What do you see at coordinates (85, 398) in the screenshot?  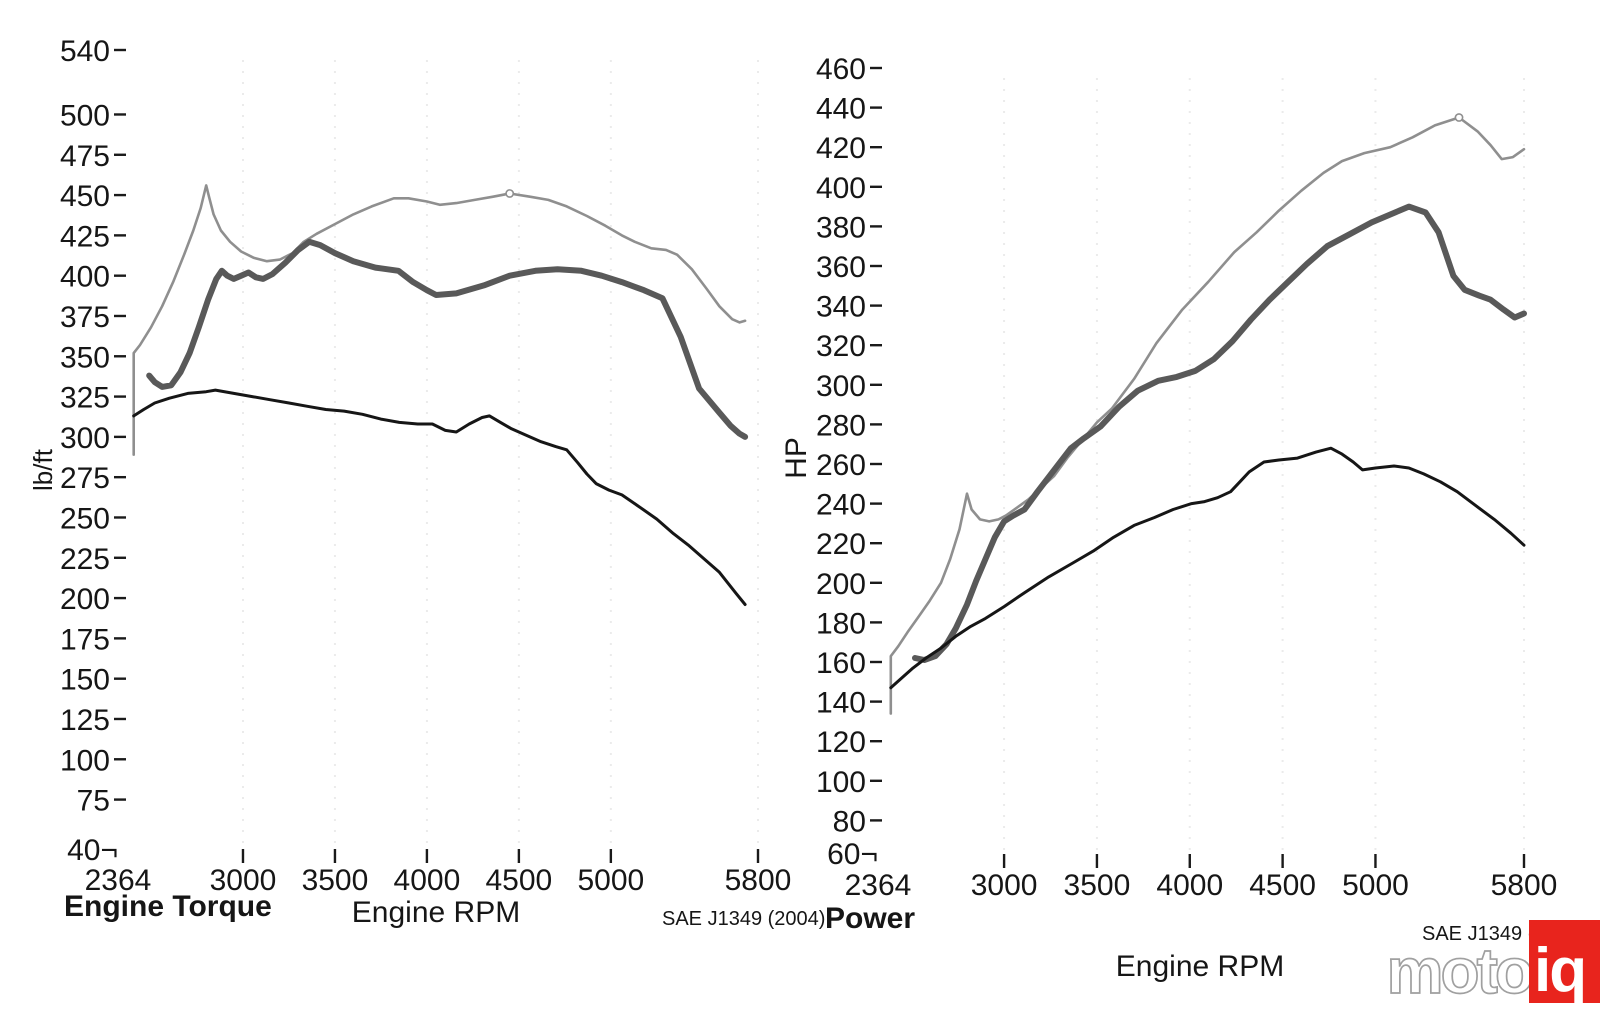 I see `y-tick-label: 325` at bounding box center [85, 398].